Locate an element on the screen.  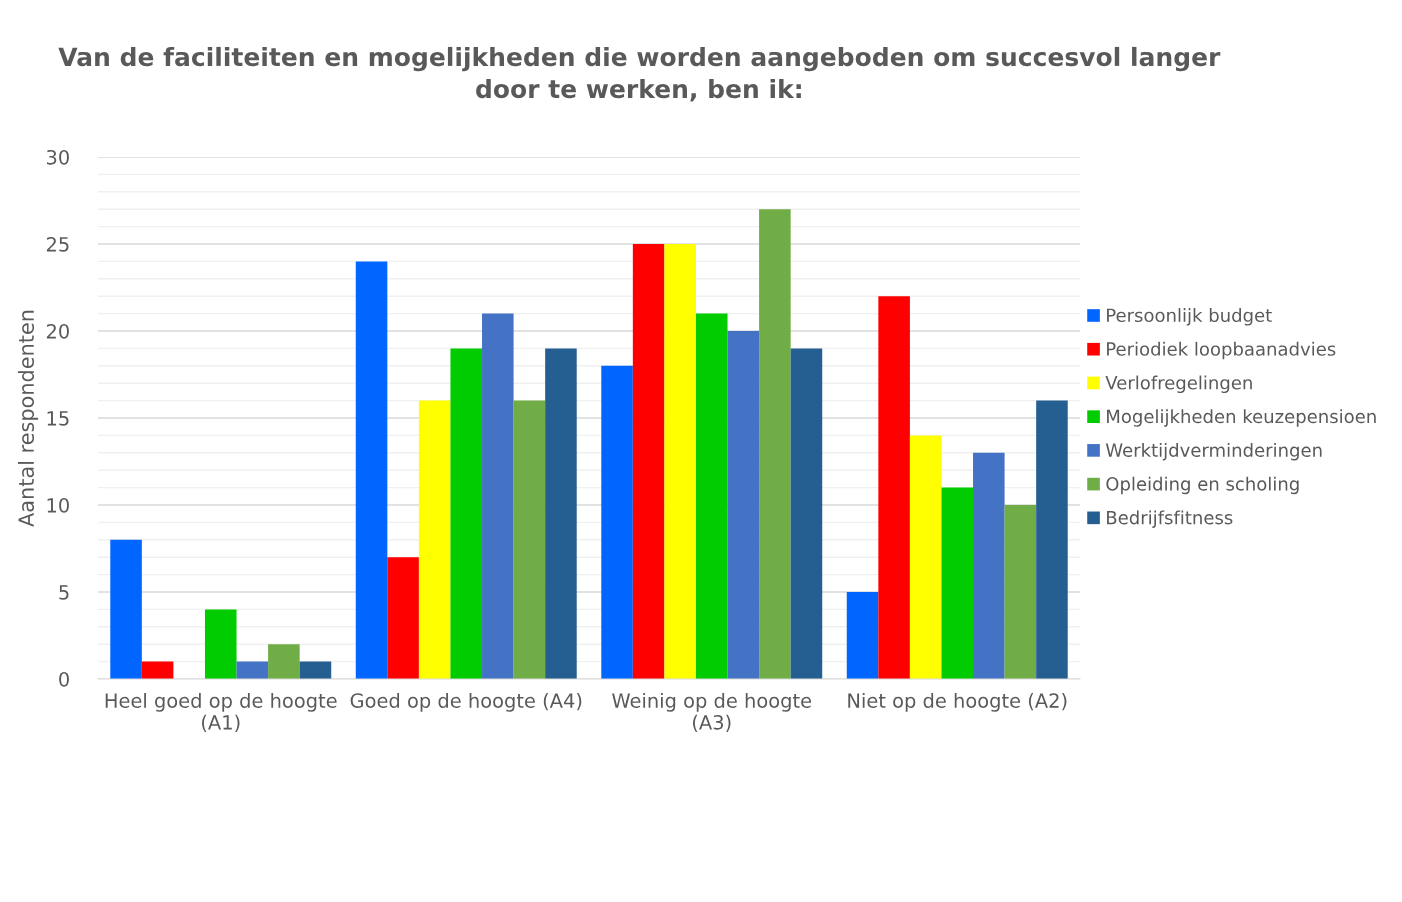
legend-label: Periodiek loopbaanadvies is located at coordinates (1221, 350).